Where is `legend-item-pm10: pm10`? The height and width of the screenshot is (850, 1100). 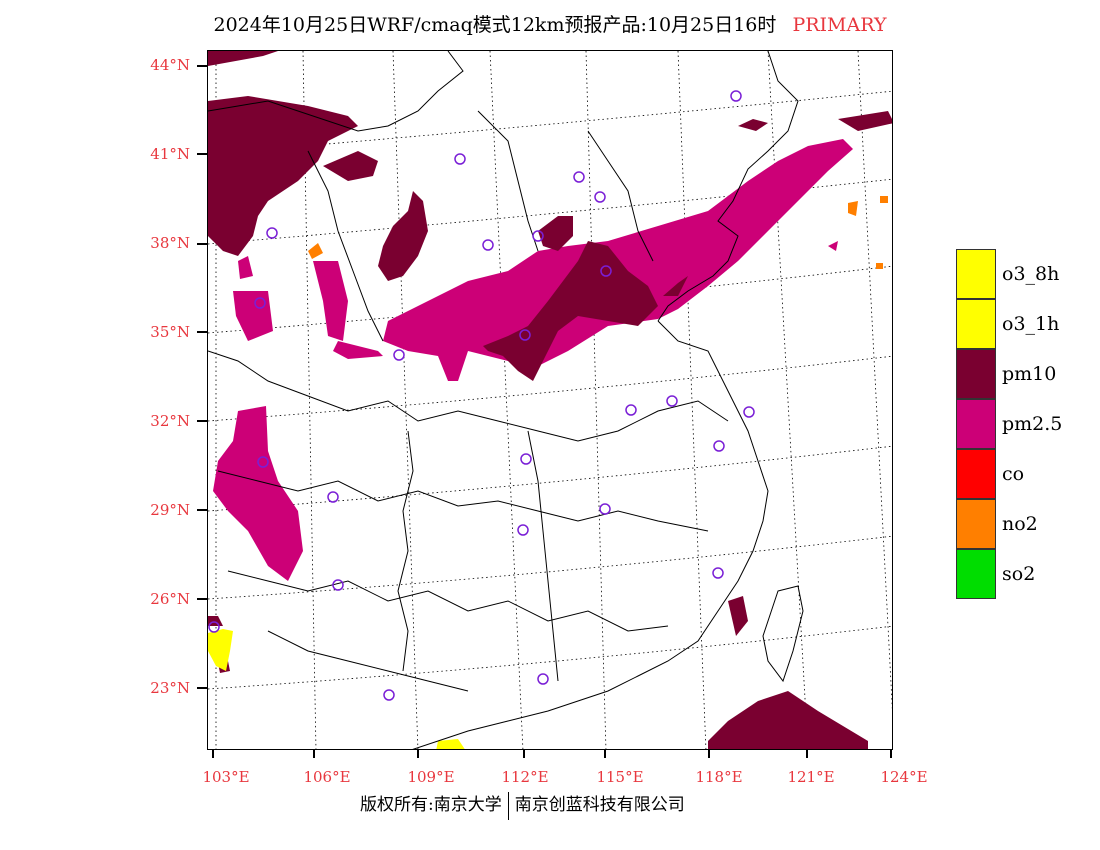
legend-item-pm10: pm10 is located at coordinates (1021, 374).